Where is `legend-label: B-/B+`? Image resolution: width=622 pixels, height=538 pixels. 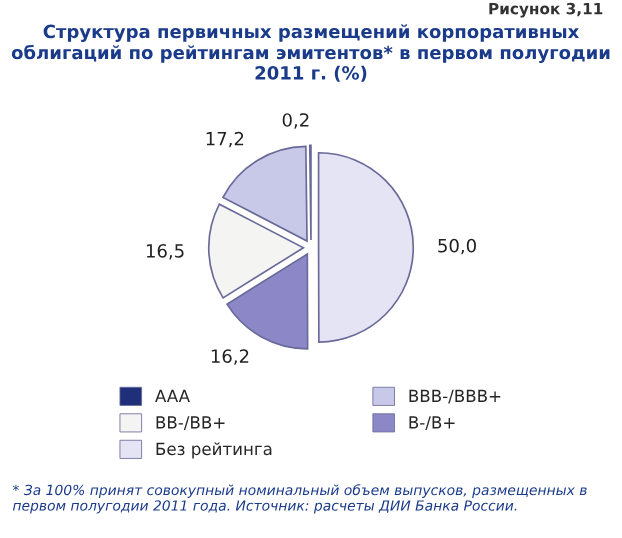 legend-label: B-/B+ is located at coordinates (432, 423).